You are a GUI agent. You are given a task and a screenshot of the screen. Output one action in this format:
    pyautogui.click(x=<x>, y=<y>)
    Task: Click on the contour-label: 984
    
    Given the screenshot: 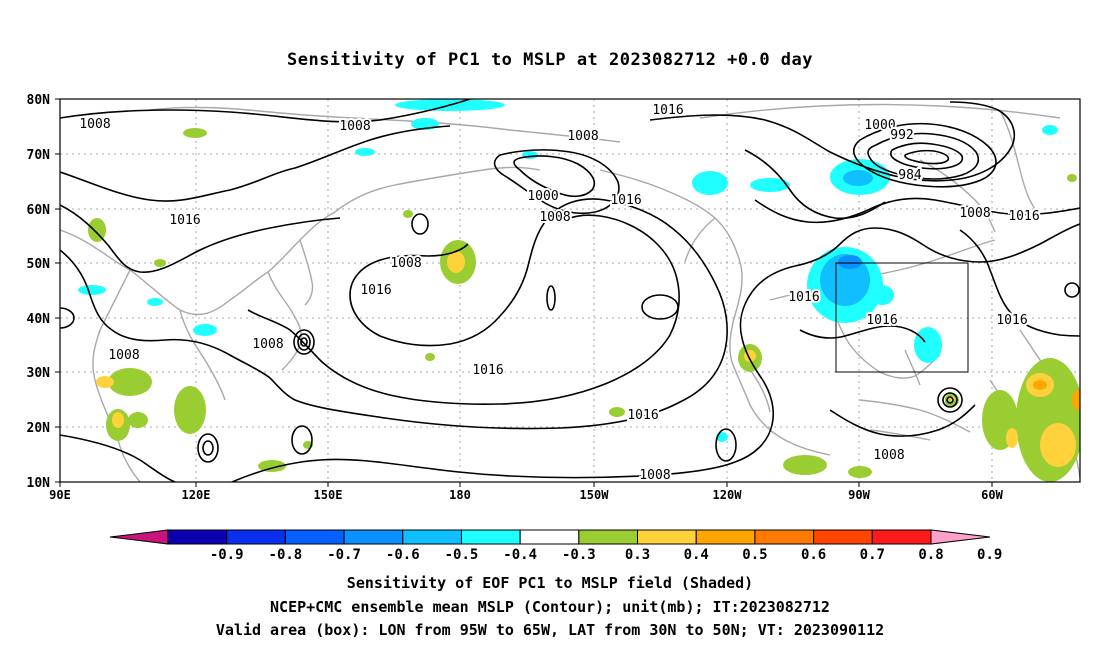 What is the action you would take?
    pyautogui.click(x=910, y=175)
    